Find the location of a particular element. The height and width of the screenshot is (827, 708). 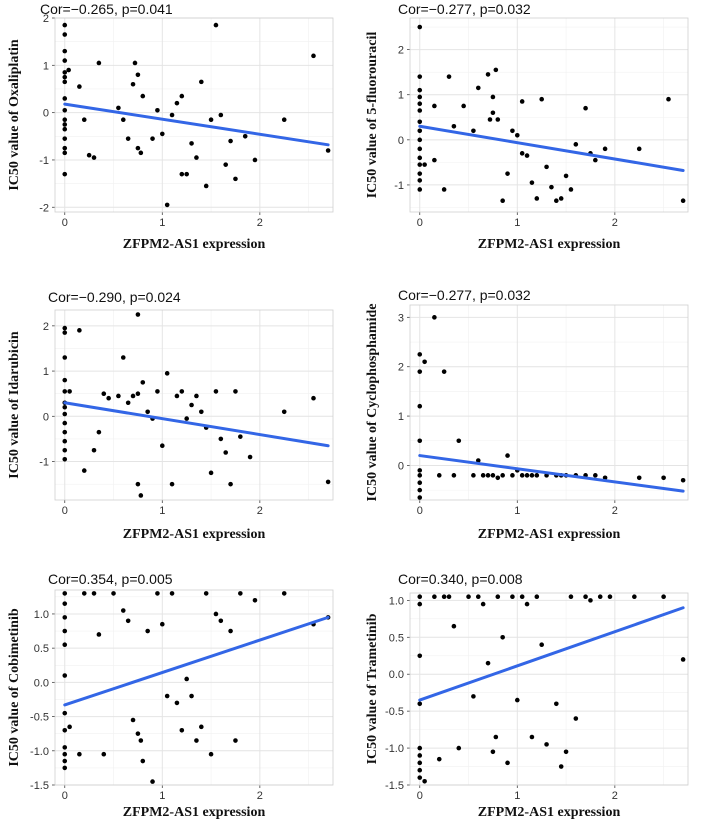

y-tick-label: 0.5 is located at coordinates (396, 638).